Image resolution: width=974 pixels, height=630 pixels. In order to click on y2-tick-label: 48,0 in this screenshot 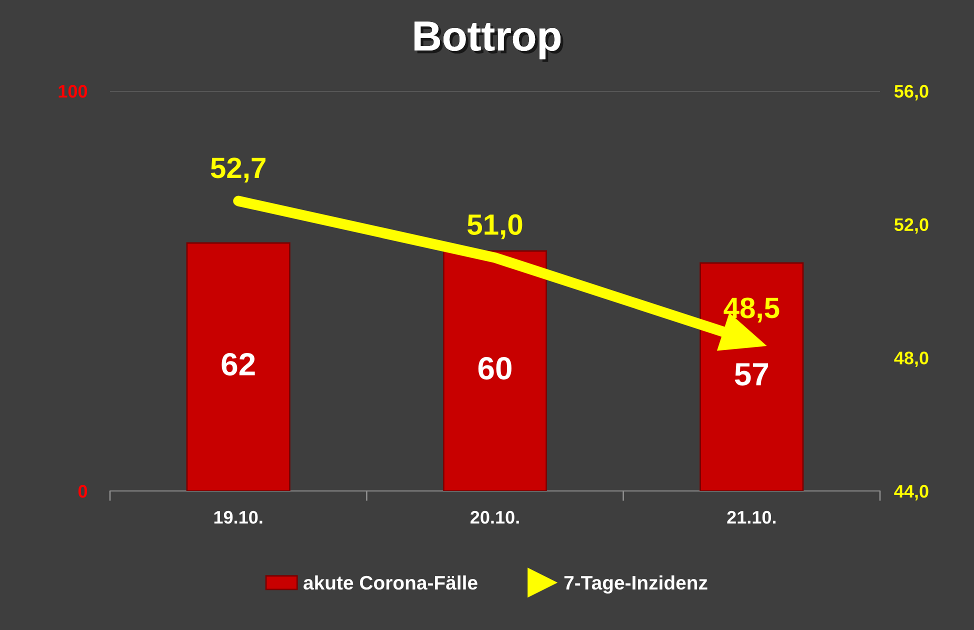, I will do `click(911, 360)`.